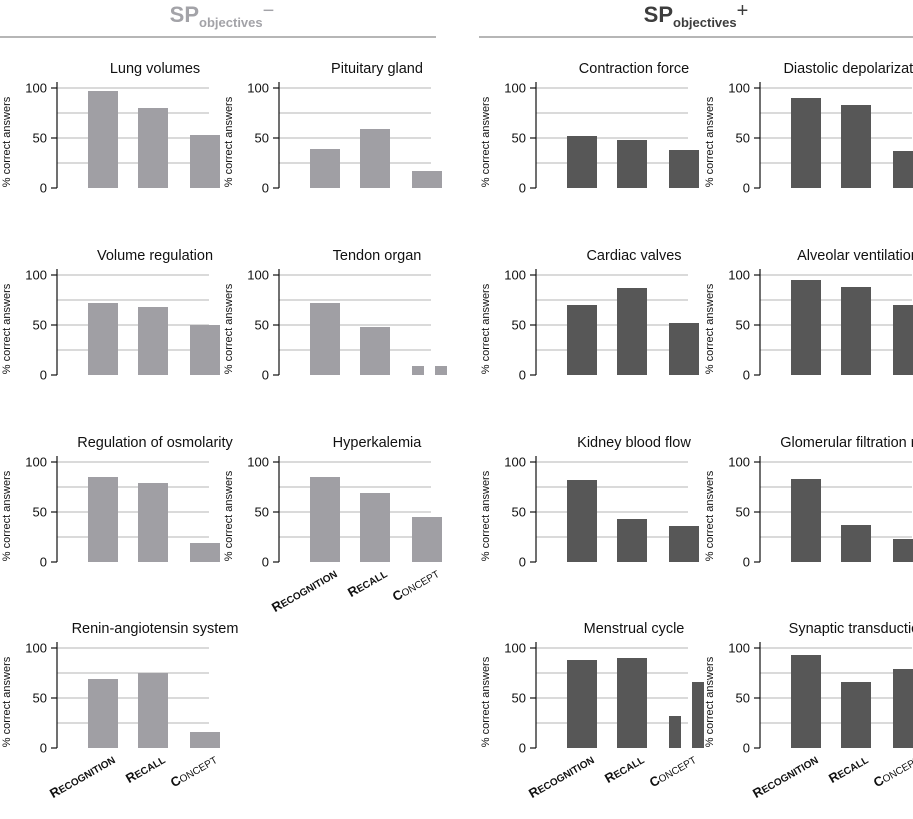  I want to click on panel-volume-regulation: 0 50 100 % correct answers Volume regulation, so click(110, 315).